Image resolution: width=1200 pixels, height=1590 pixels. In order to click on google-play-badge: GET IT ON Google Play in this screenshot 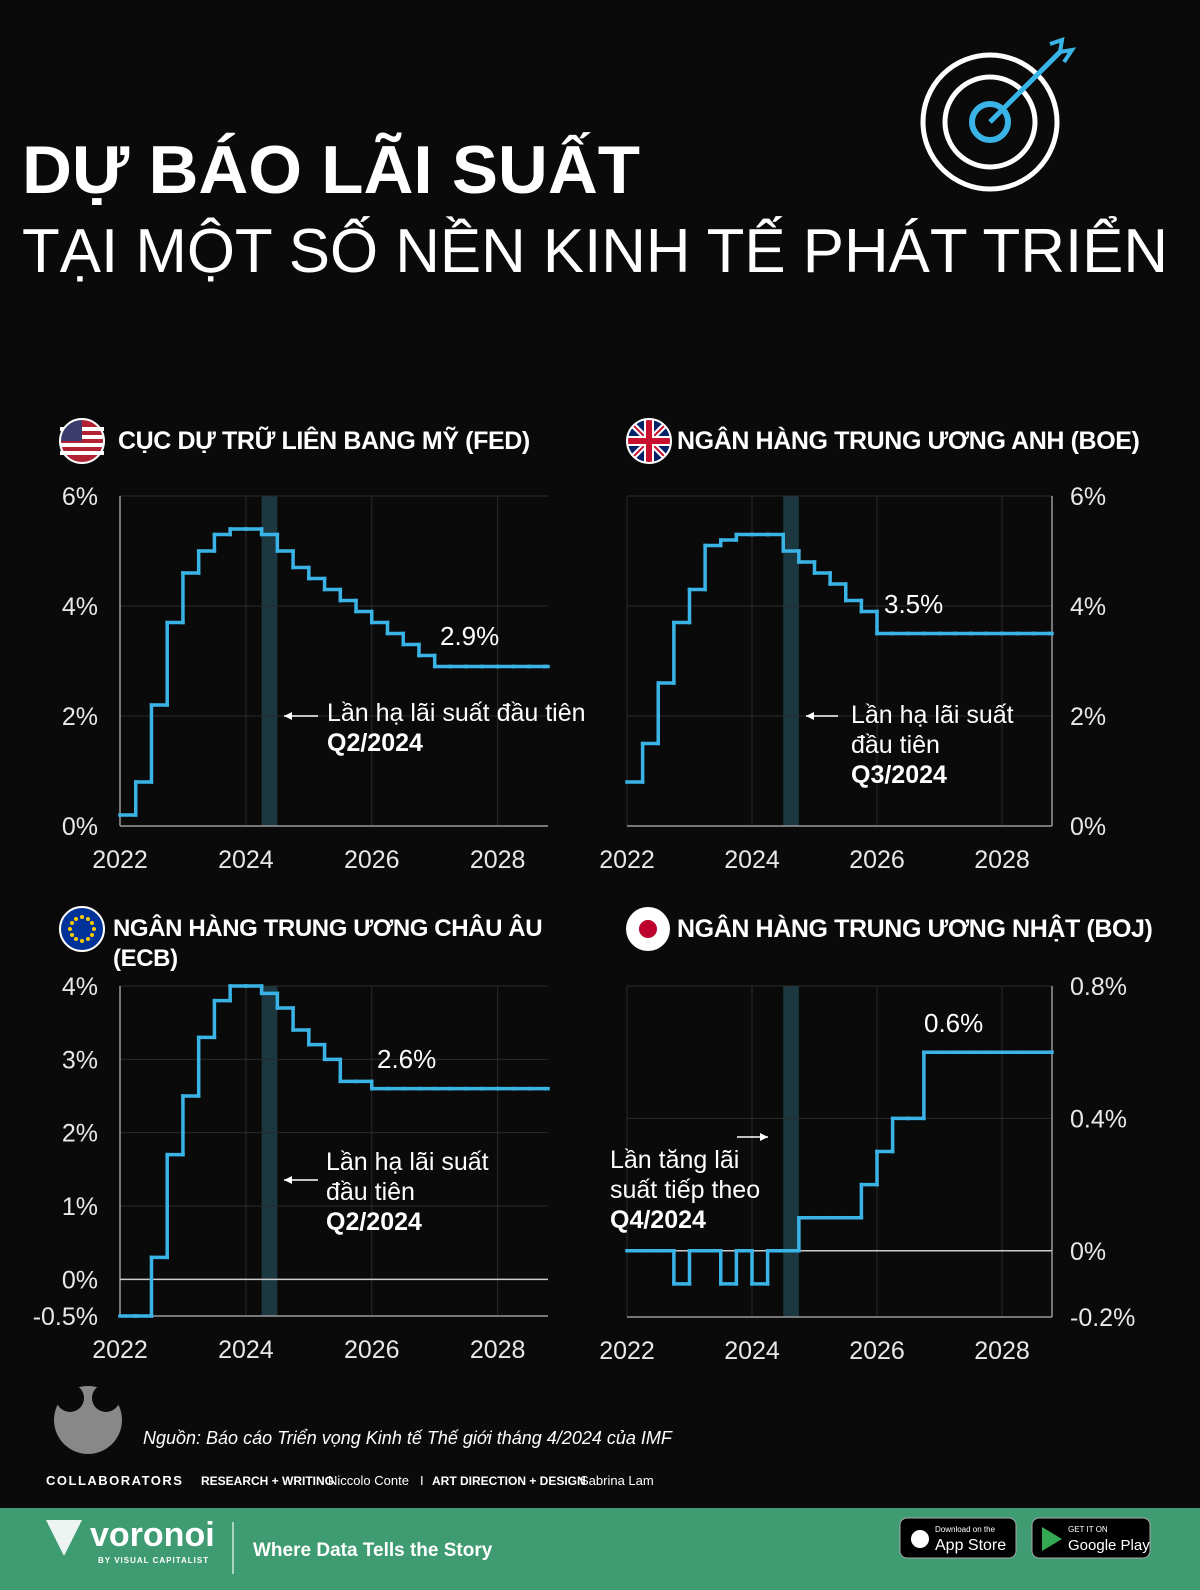, I will do `click(1091, 1538)`.